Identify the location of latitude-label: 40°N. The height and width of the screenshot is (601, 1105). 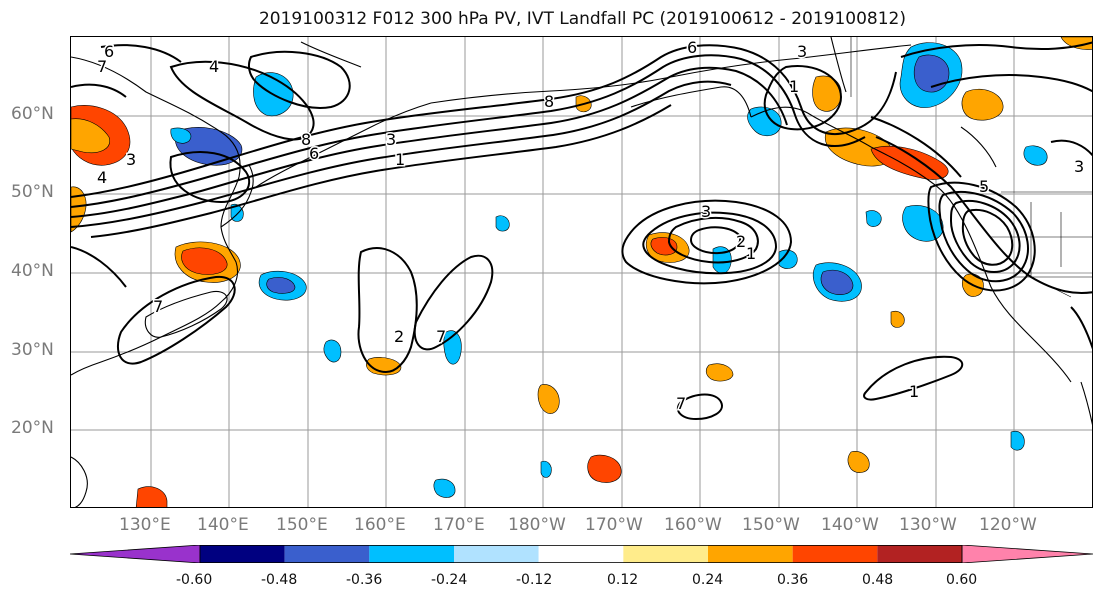
(32, 271).